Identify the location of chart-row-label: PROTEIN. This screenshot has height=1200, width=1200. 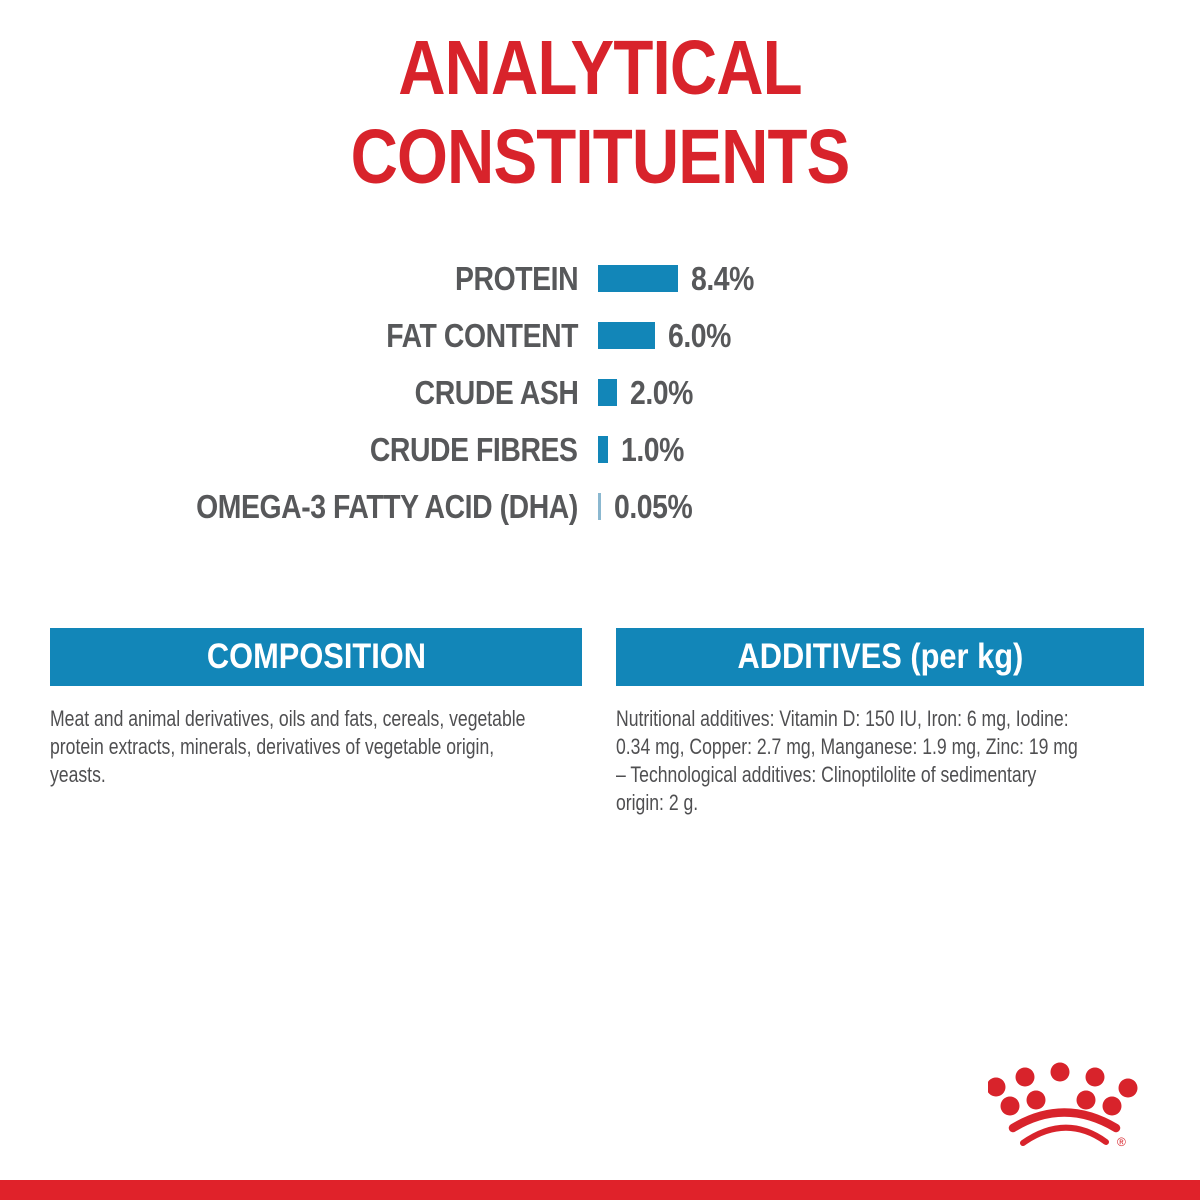
(516, 278).